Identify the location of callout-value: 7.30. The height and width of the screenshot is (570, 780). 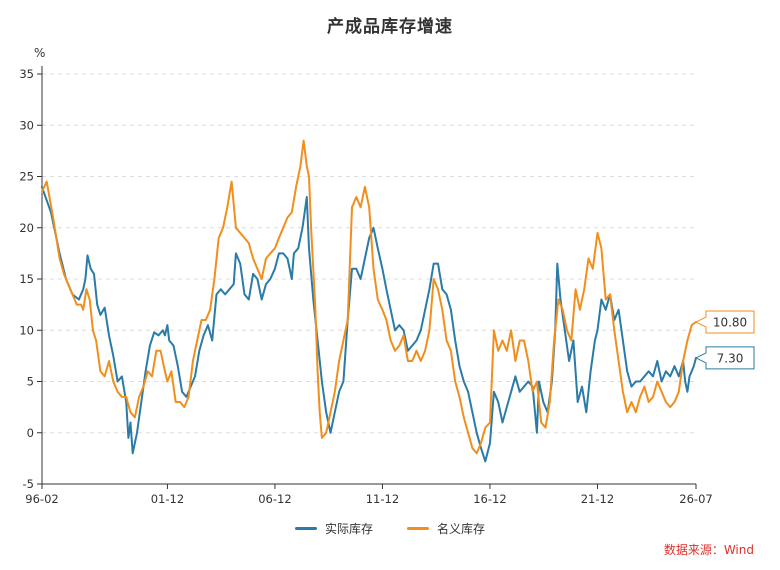
(730, 358).